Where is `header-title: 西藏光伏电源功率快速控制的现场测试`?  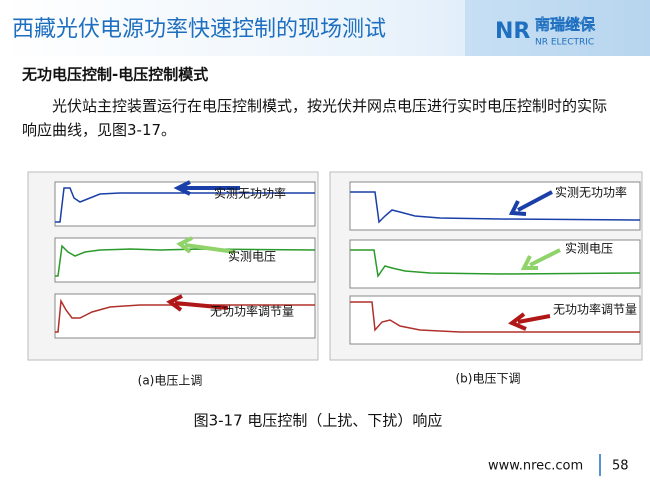
header-title: 西藏光伏电源功率快速控制的现场测试 is located at coordinates (199, 29).